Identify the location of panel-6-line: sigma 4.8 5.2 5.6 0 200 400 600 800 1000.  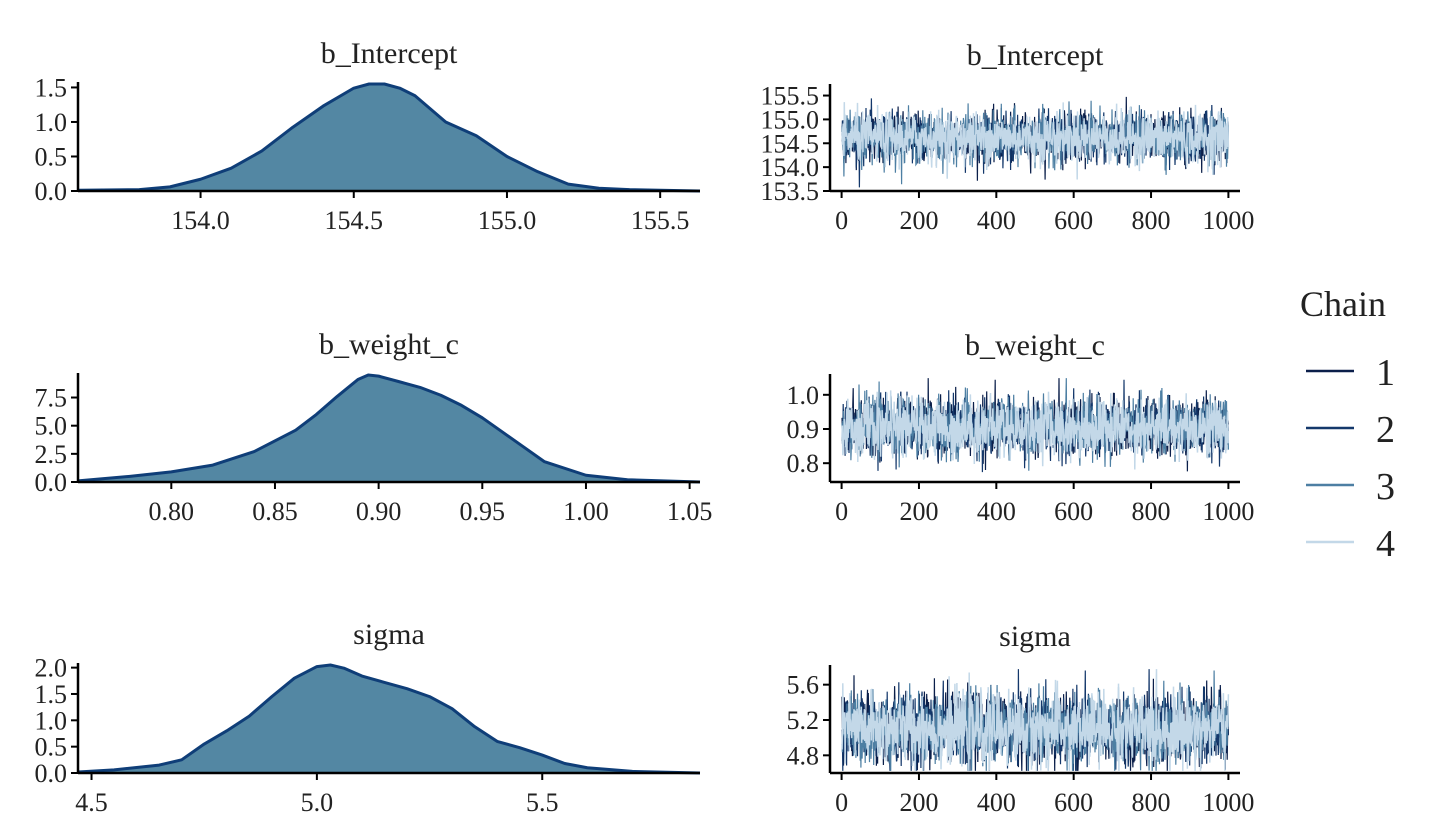
(1021, 718).